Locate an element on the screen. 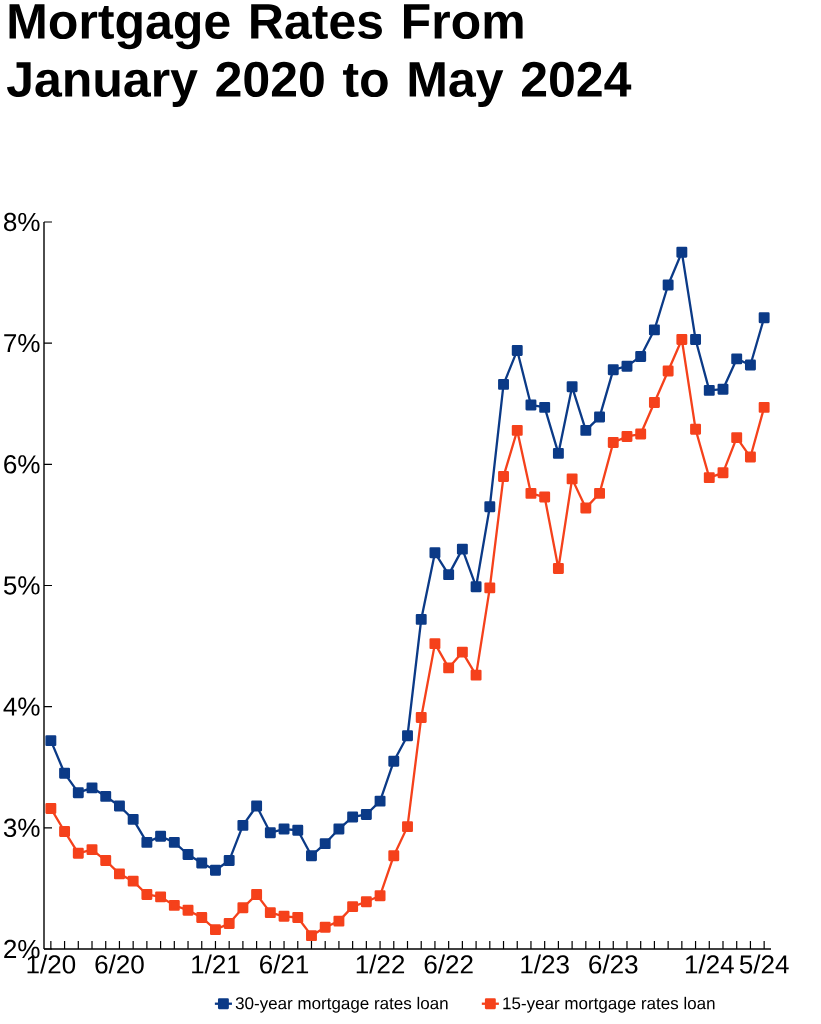 The image size is (821, 1024). y-tick-label: 8% is located at coordinates (22, 222).